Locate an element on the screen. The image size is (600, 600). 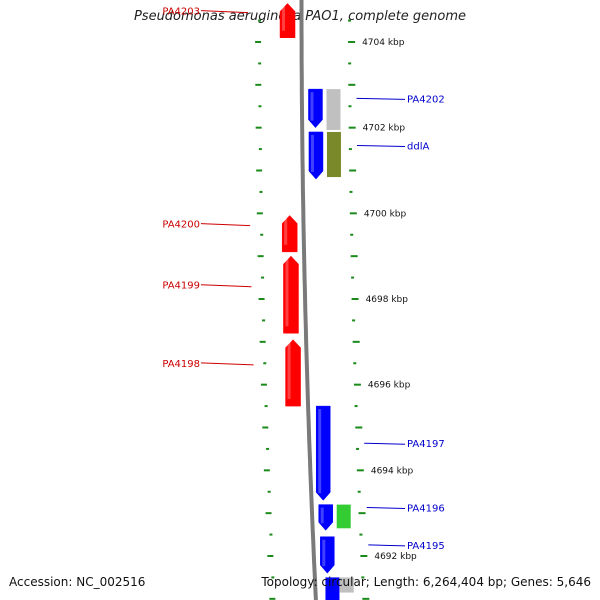
scale-label: 4702 kbp is located at coordinates (384, 129).